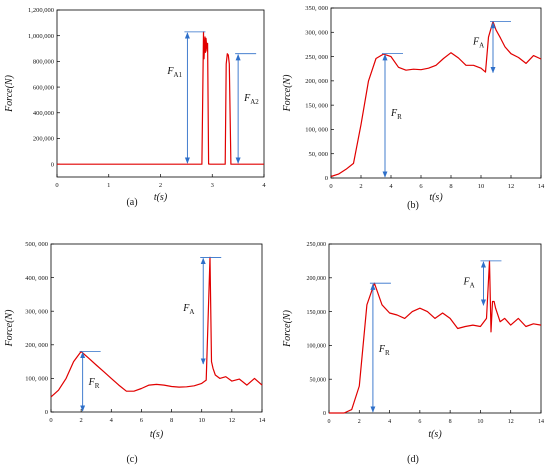 This screenshot has width=550, height=468. What do you see at coordinates (317, 347) in the screenshot?
I see `y-tick-label: 100,000` at bounding box center [317, 347].